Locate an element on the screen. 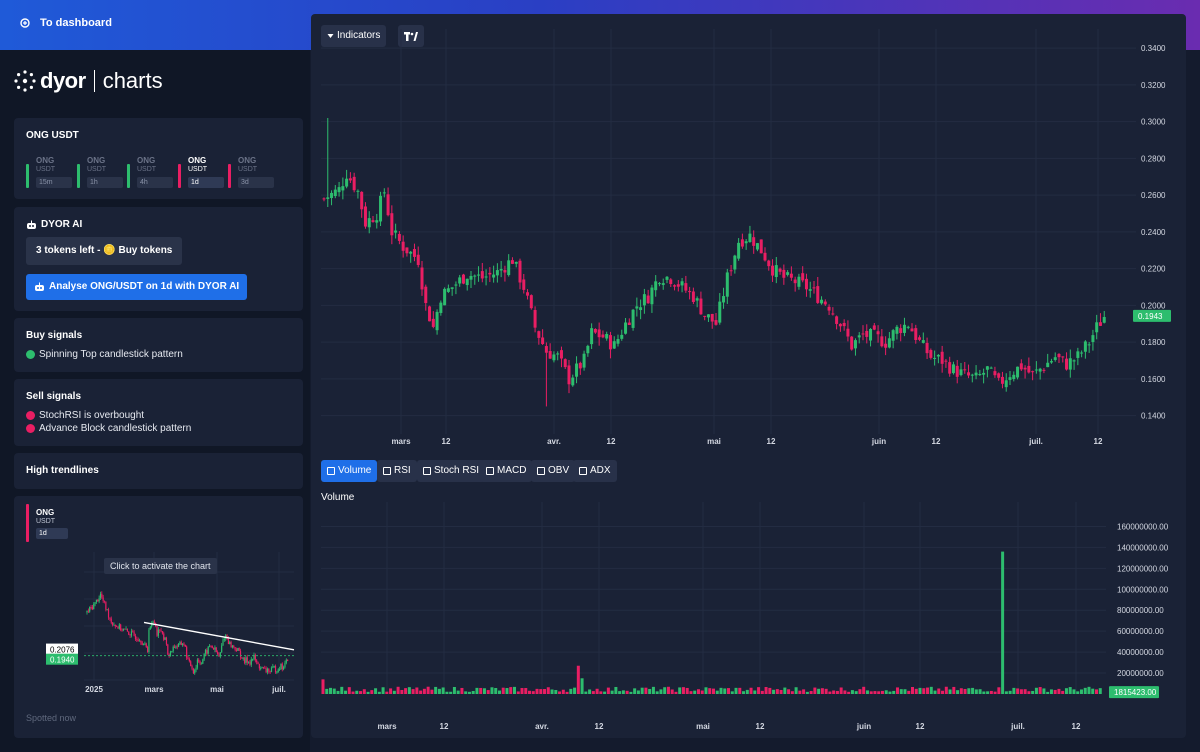  volume-x-tick: mai is located at coordinates (703, 726).